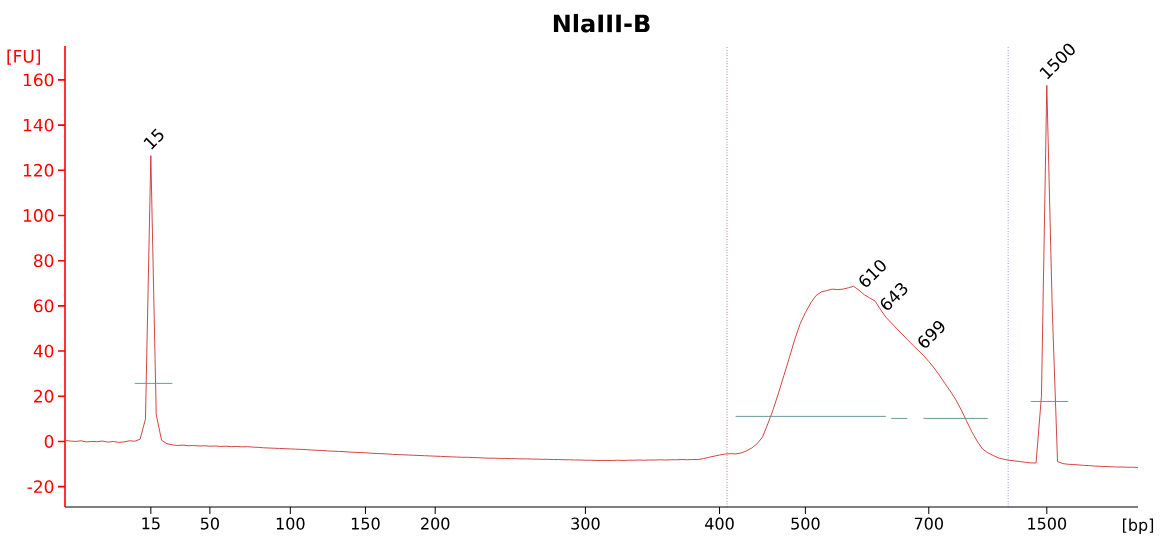 This screenshot has height=554, width=1166. Describe the element at coordinates (49, 441) in the screenshot. I see `y-tick-label: 0` at that location.